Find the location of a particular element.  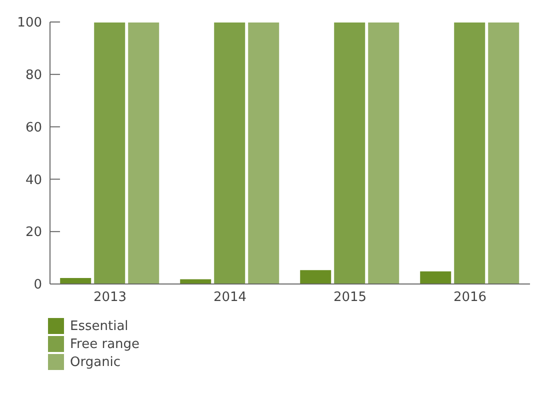

y-tick-label: 60 is located at coordinates (33, 128).